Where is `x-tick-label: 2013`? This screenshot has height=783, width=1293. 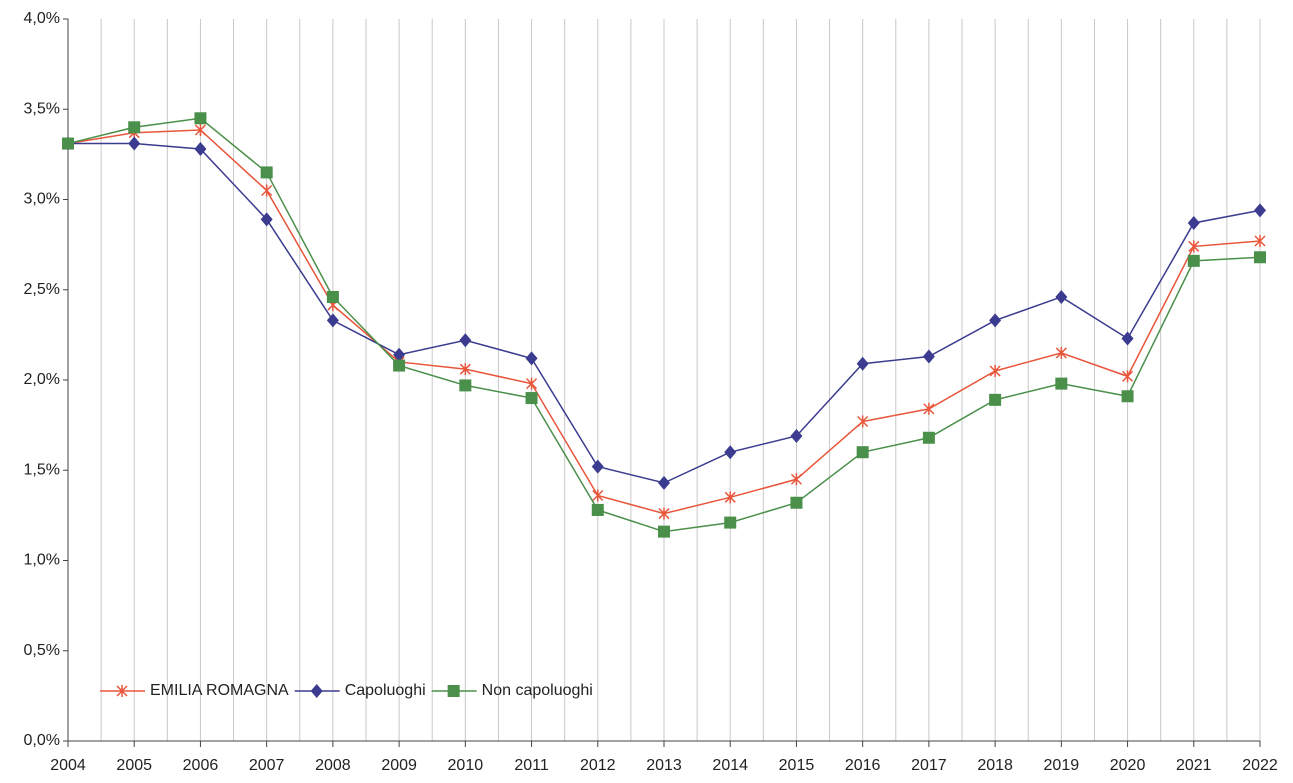 x-tick-label: 2013 is located at coordinates (664, 765).